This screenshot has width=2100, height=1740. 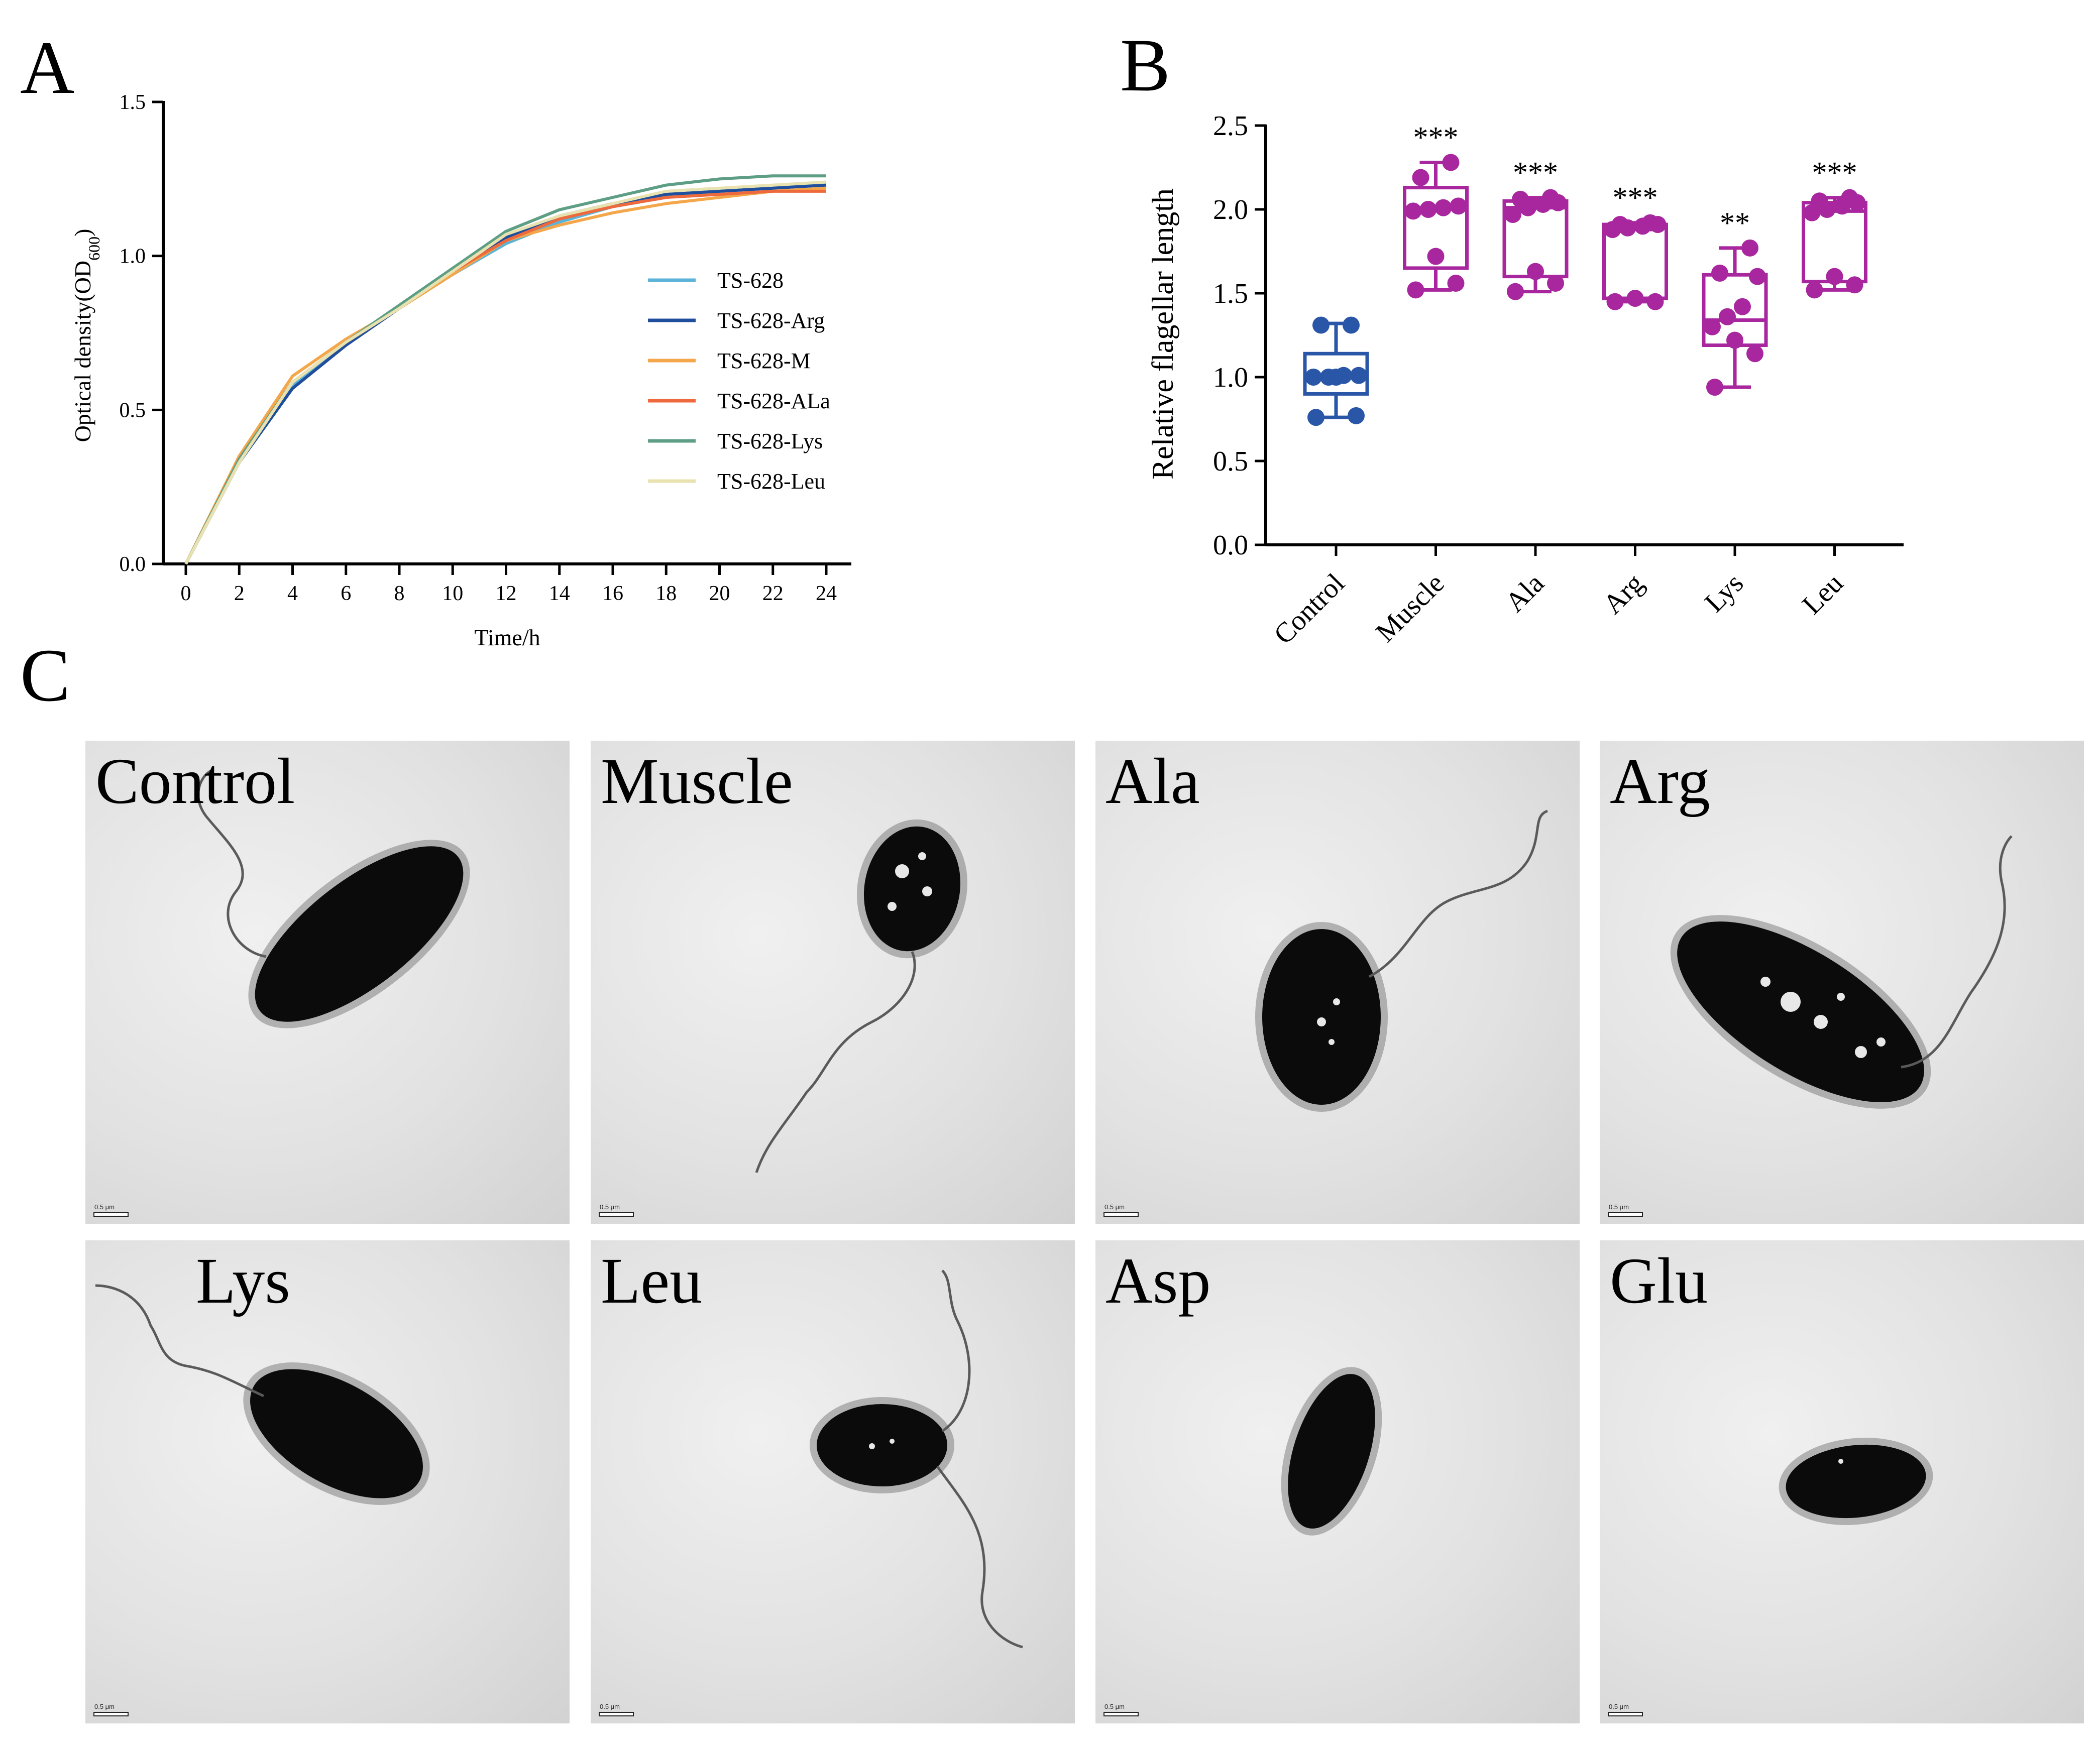 What do you see at coordinates (1153, 781) in the screenshot?
I see `micrograph-label: Ala` at bounding box center [1153, 781].